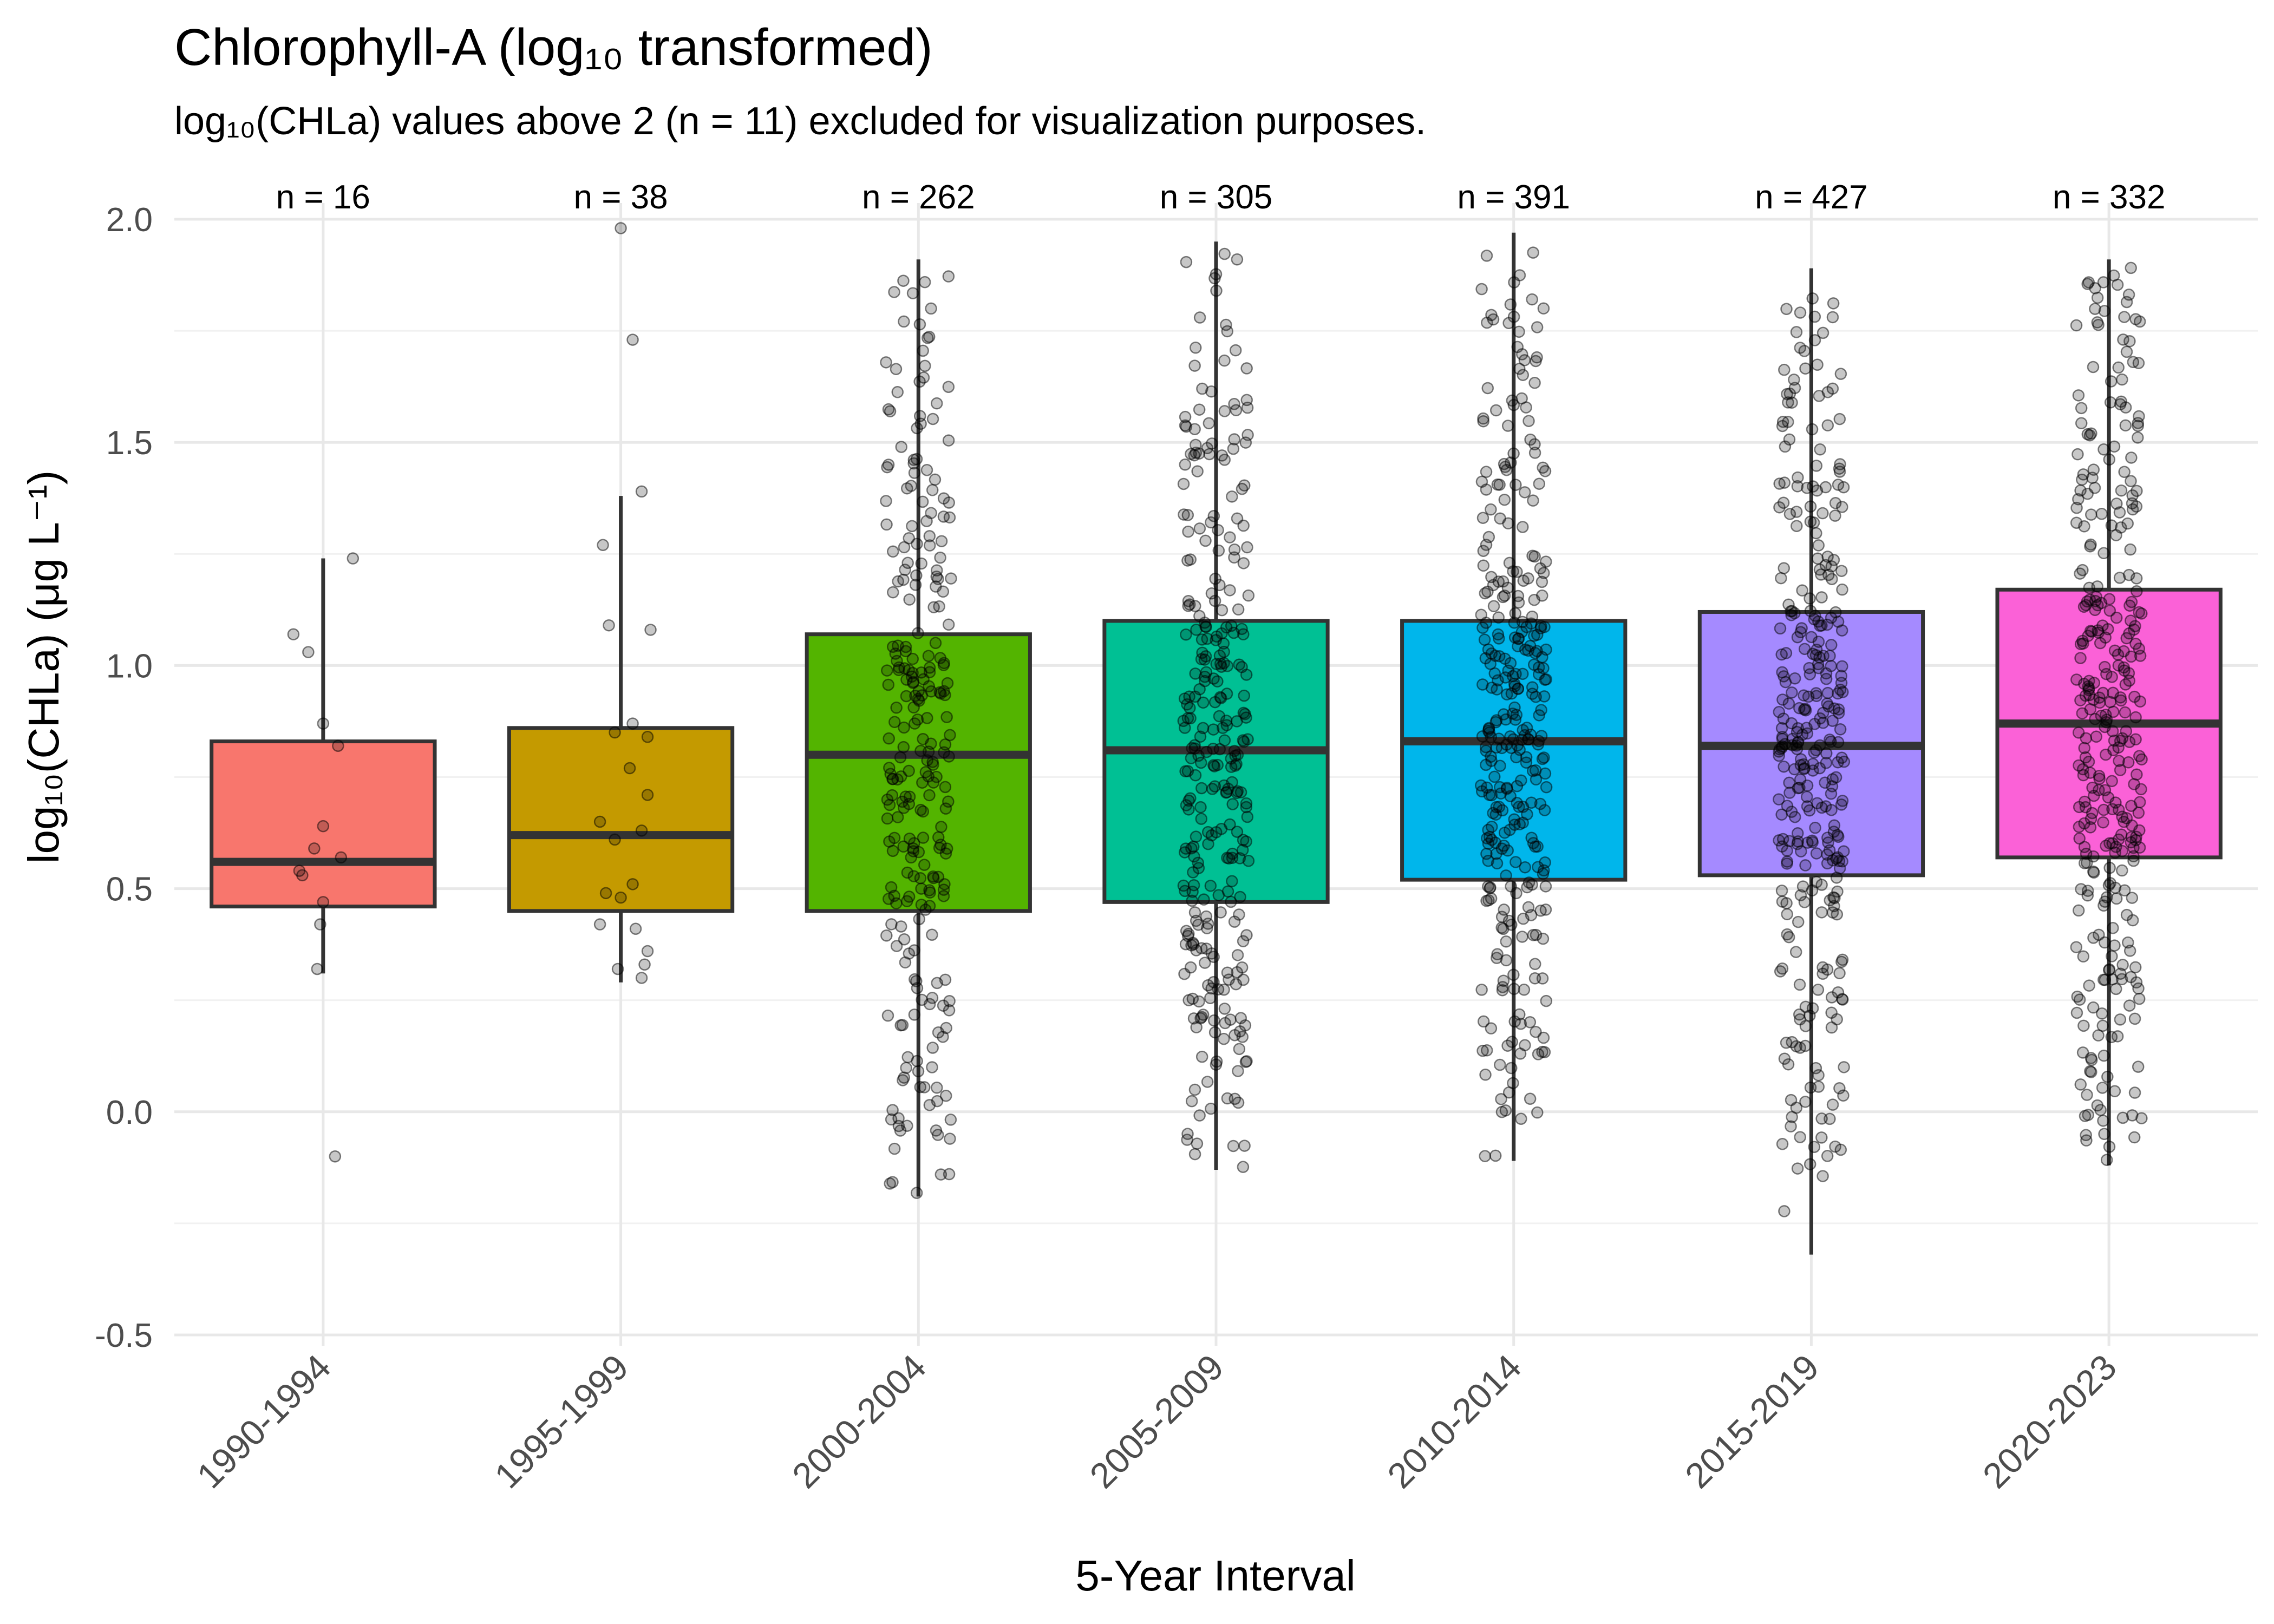 This screenshot has height=1624, width=2274. I want to click on n-label: n = 38, so click(621, 198).